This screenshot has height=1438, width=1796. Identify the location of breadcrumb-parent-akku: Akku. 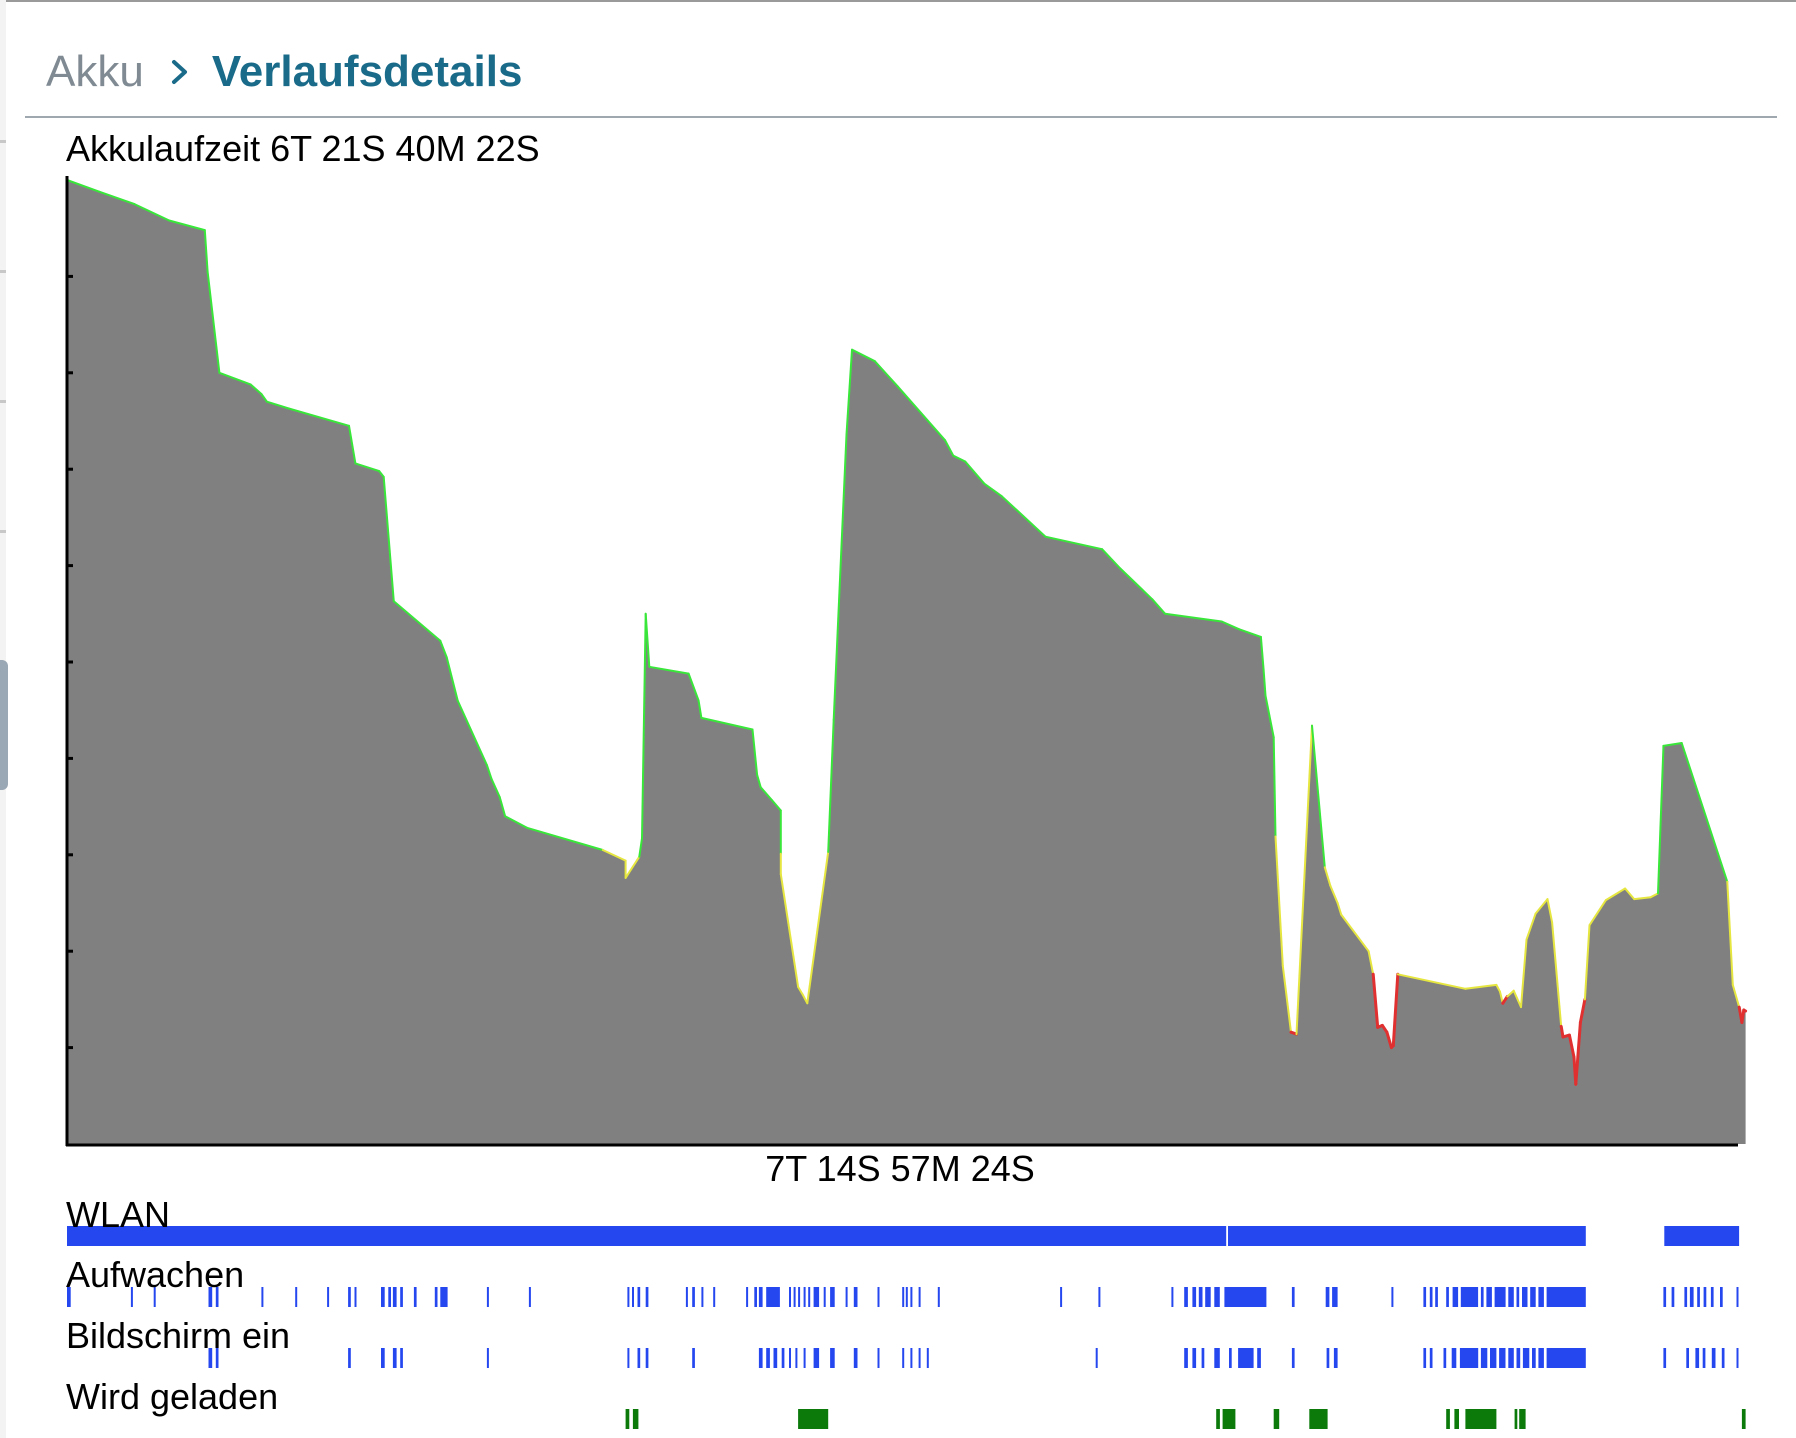
(95, 71).